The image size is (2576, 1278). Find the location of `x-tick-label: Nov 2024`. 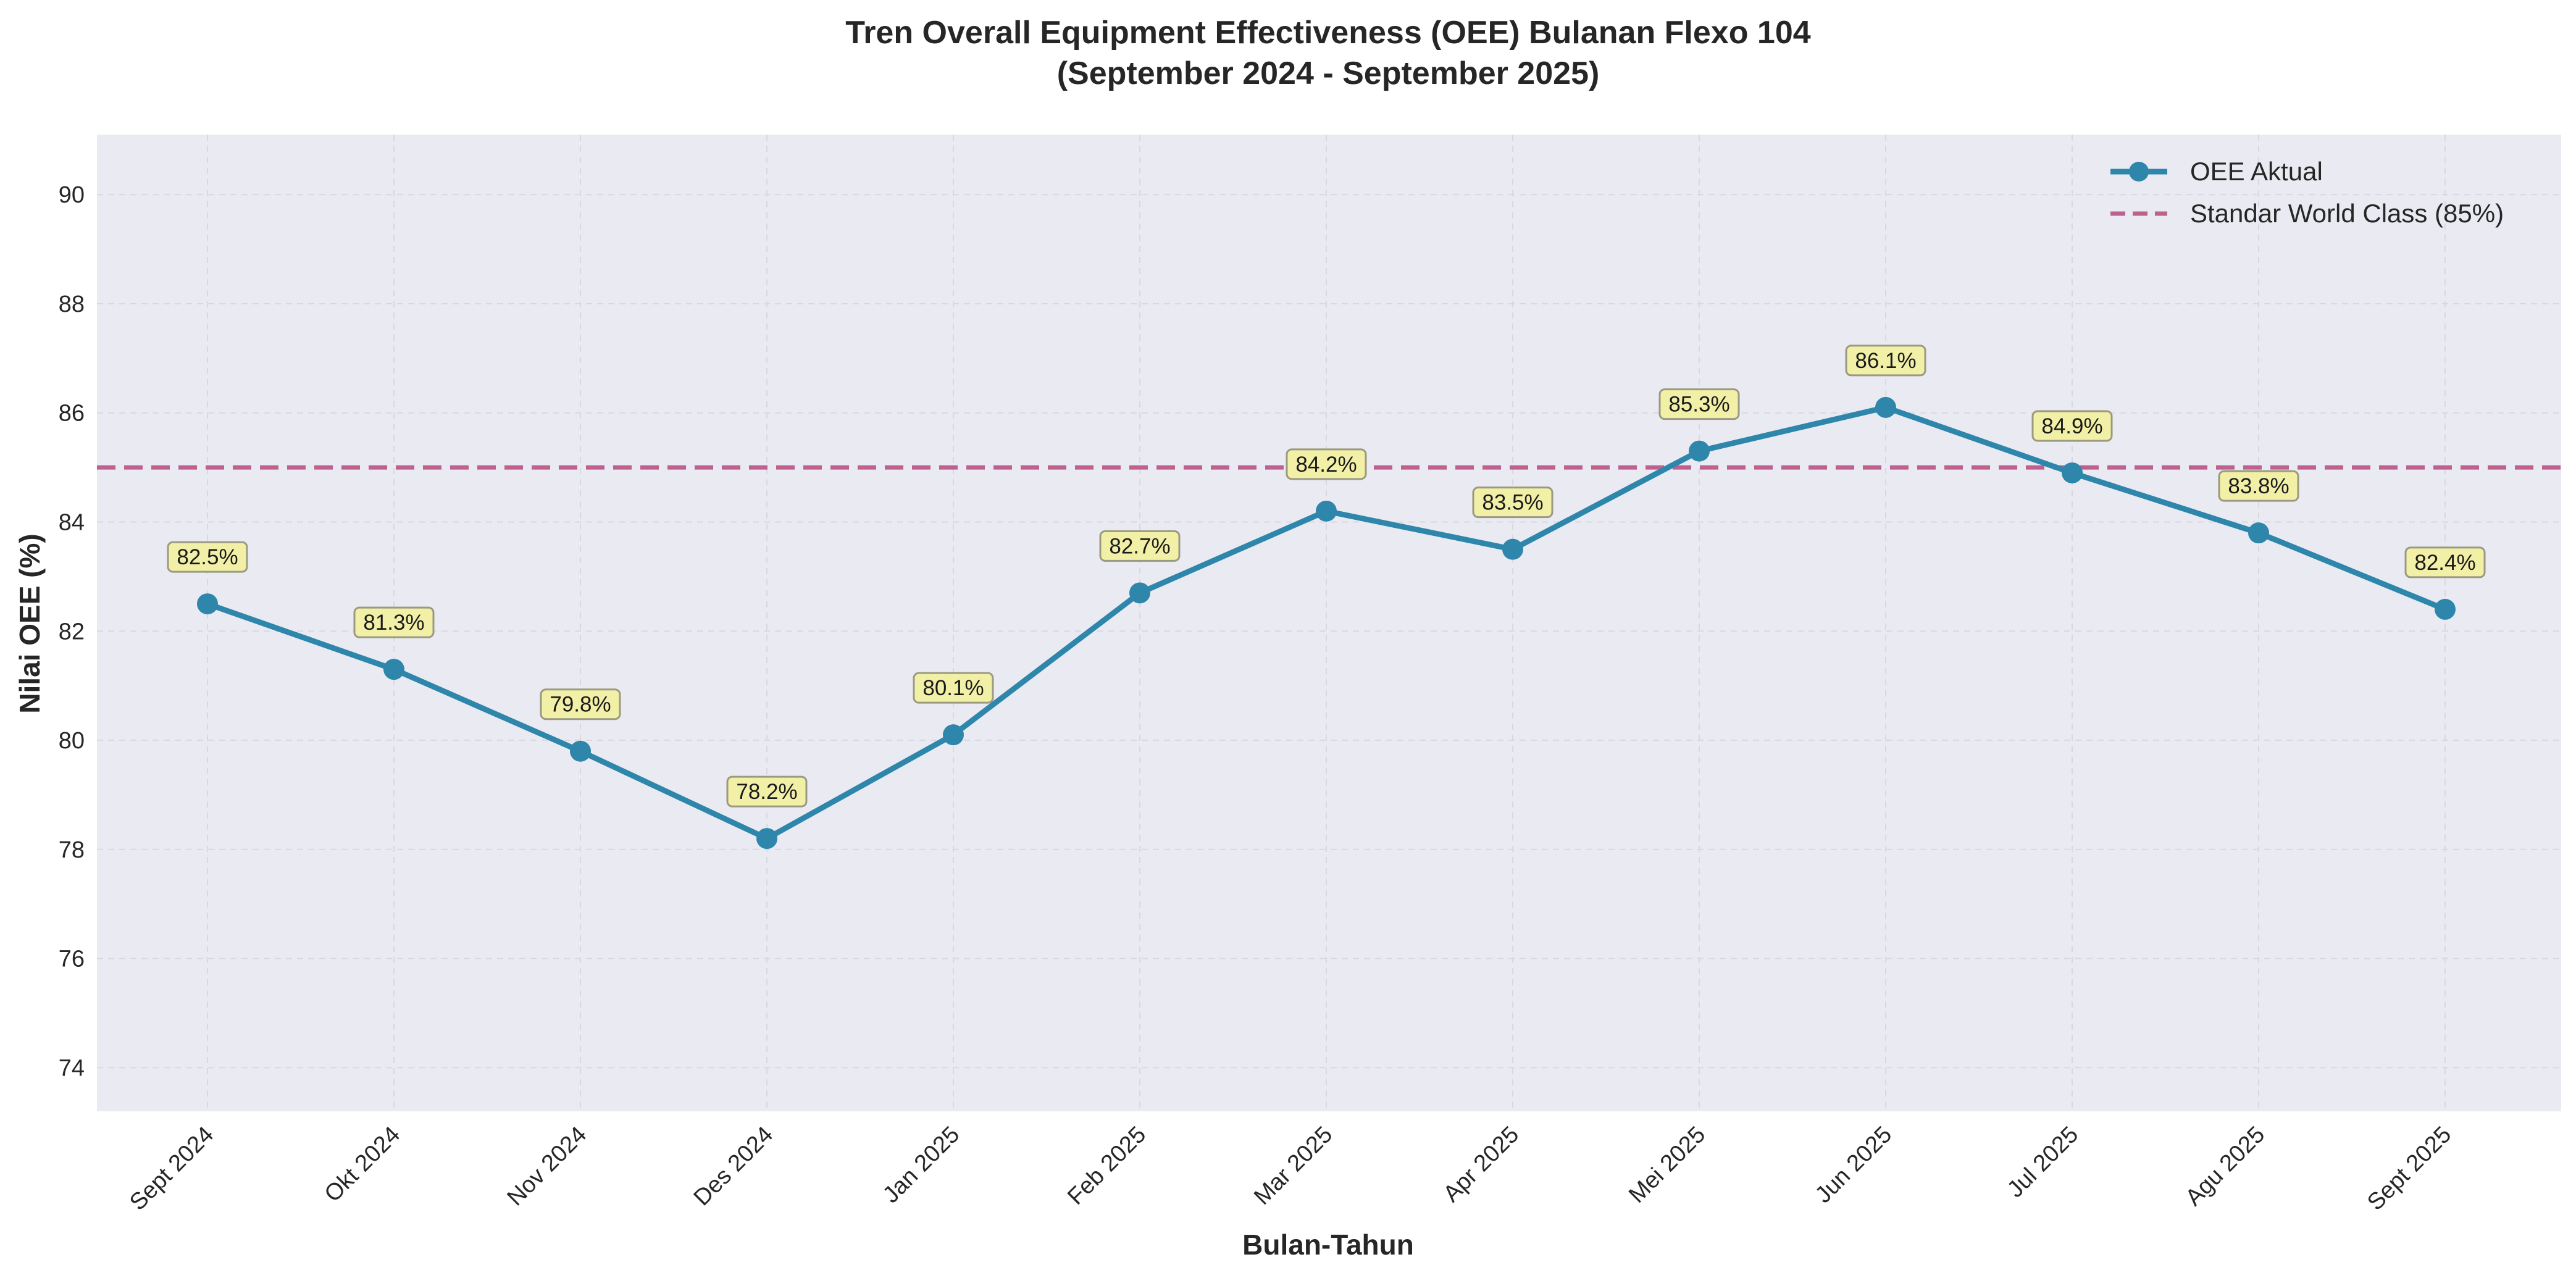

x-tick-label: Nov 2024 is located at coordinates (547, 1166).